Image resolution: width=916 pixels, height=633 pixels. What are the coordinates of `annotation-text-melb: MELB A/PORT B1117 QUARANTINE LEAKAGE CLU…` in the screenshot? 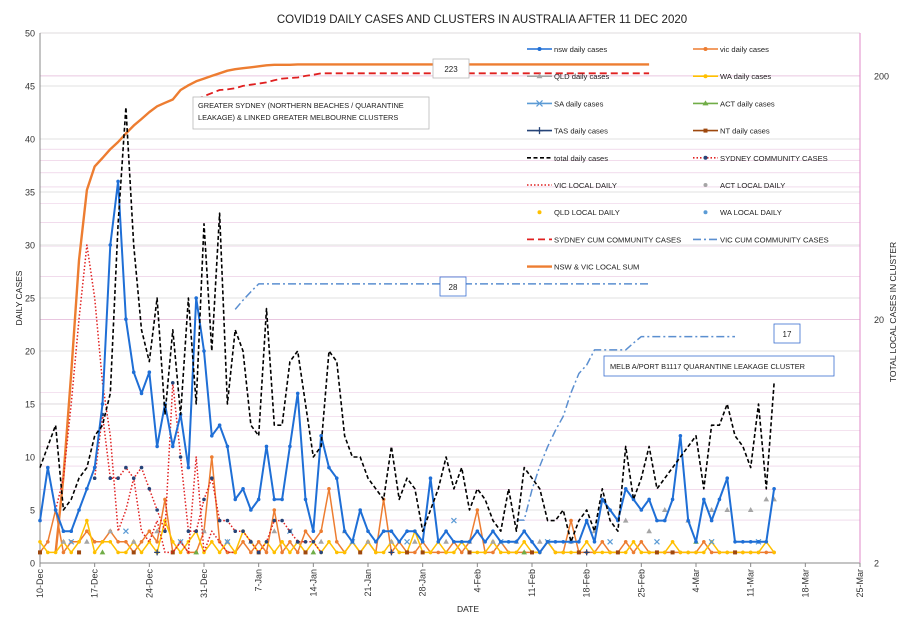 It's located at (707, 366).